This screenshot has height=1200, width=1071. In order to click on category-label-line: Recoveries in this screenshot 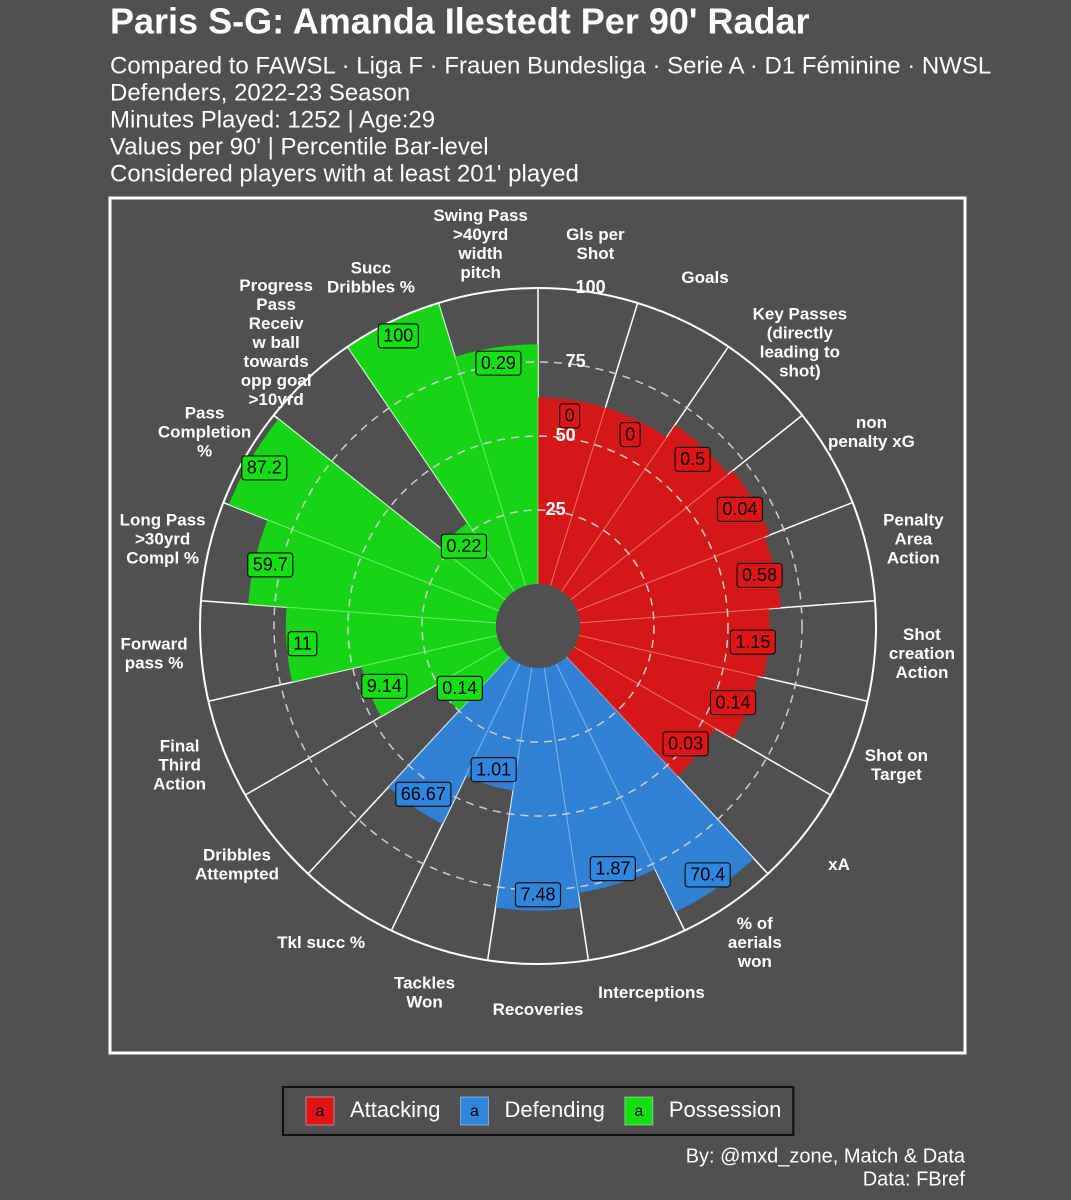, I will do `click(538, 1009)`.